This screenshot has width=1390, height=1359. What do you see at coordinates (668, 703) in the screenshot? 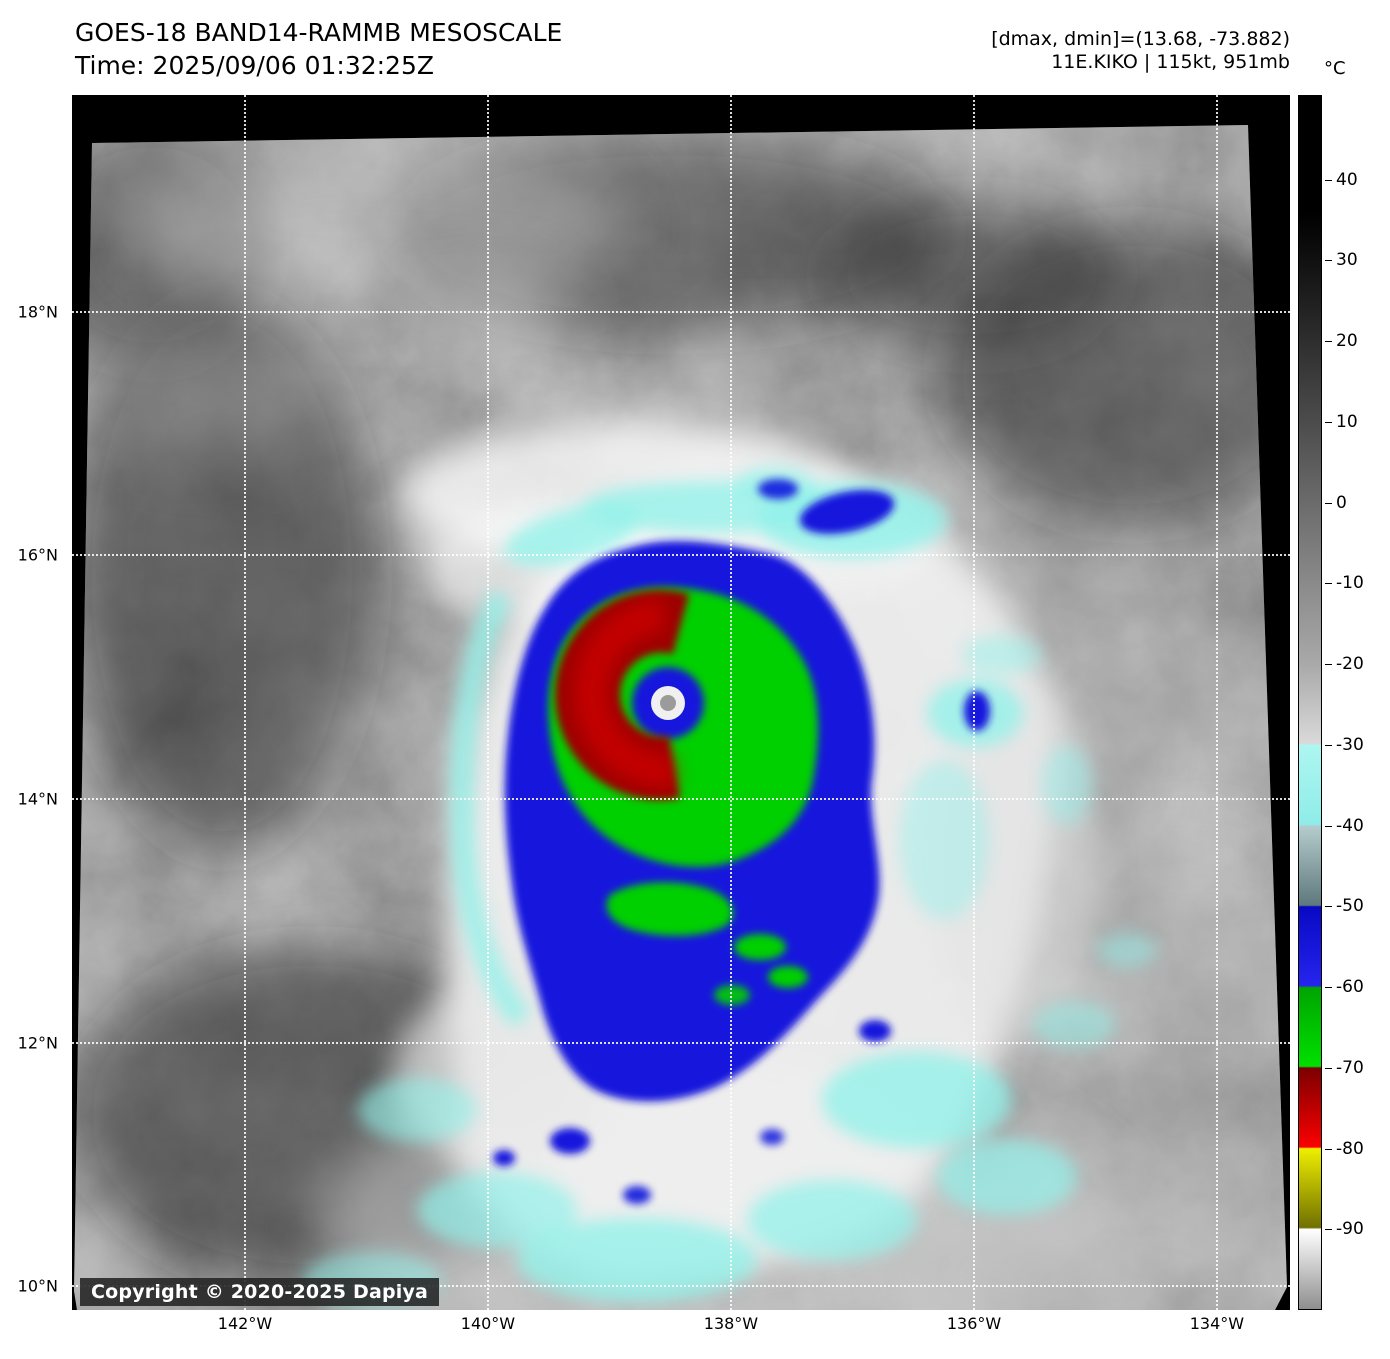
I see `hurricane-eye` at bounding box center [668, 703].